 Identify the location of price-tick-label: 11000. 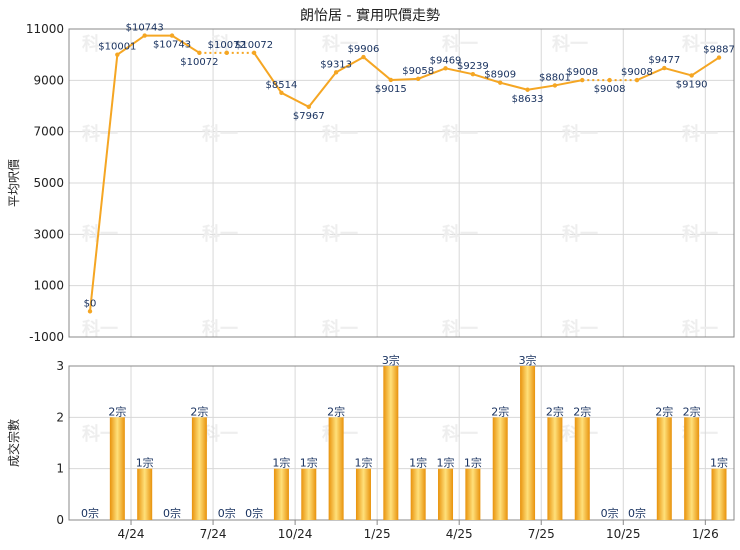
(45, 29).